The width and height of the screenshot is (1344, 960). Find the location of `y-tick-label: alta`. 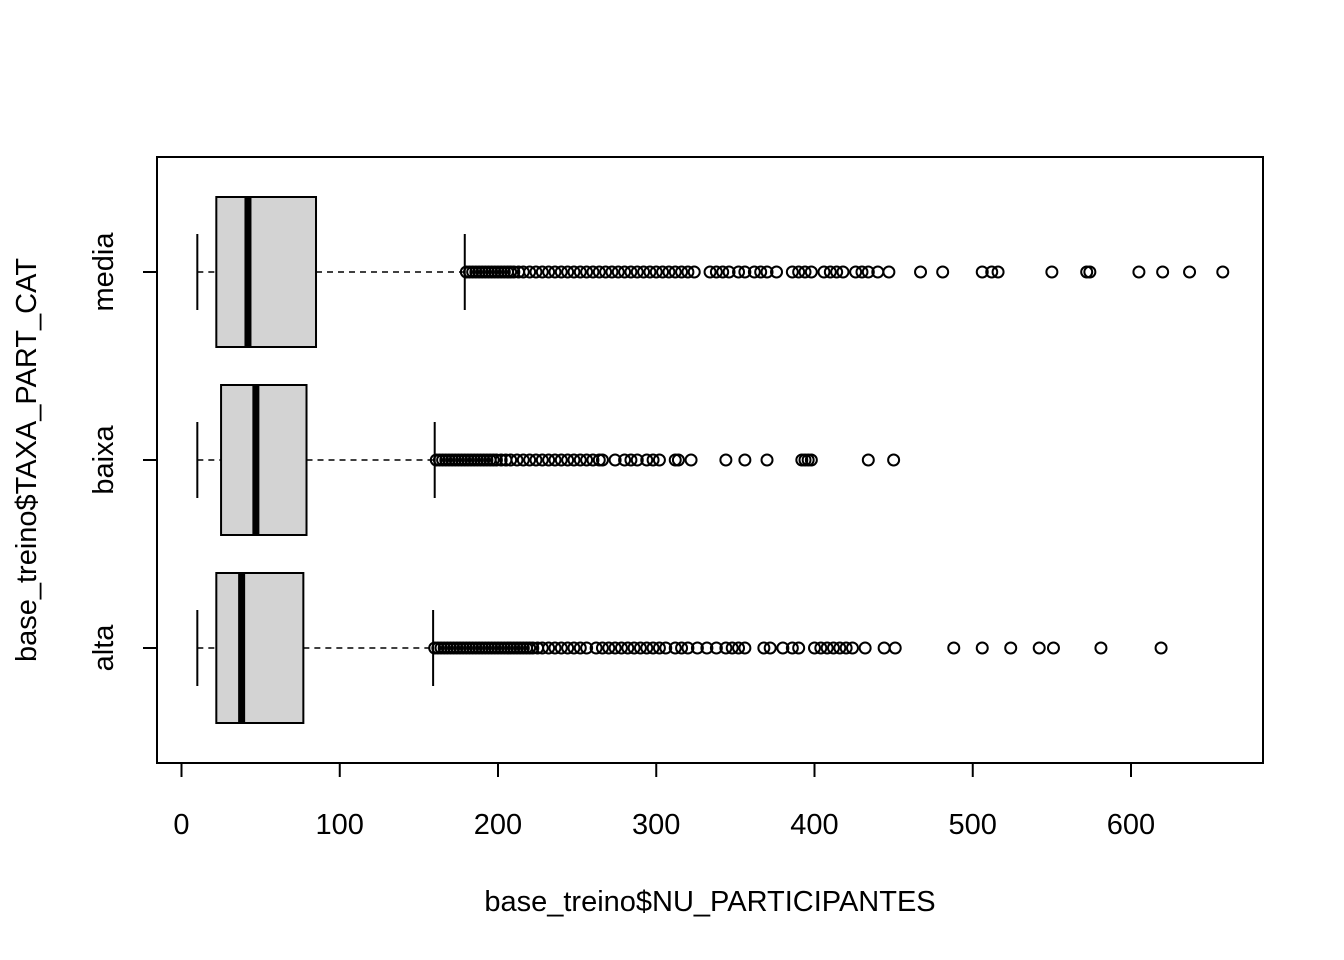

y-tick-label: alta is located at coordinates (104, 648).